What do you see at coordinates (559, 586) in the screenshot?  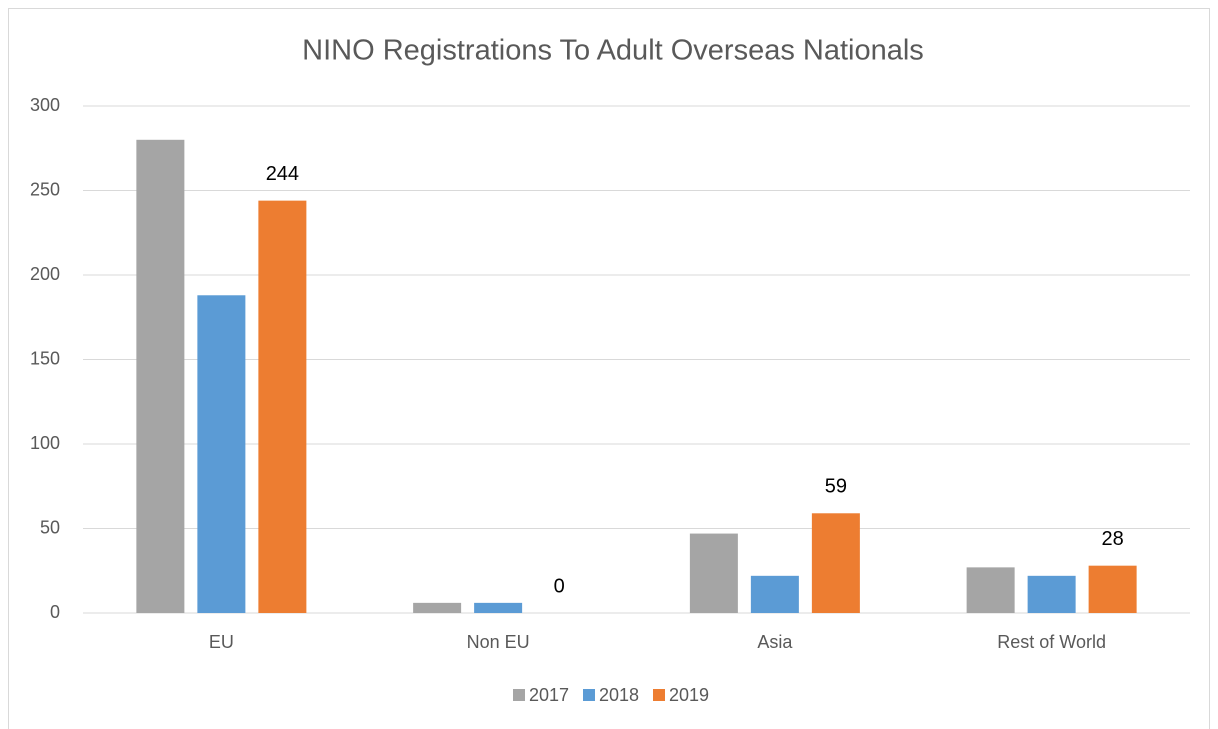 I see `data-label: 0` at bounding box center [559, 586].